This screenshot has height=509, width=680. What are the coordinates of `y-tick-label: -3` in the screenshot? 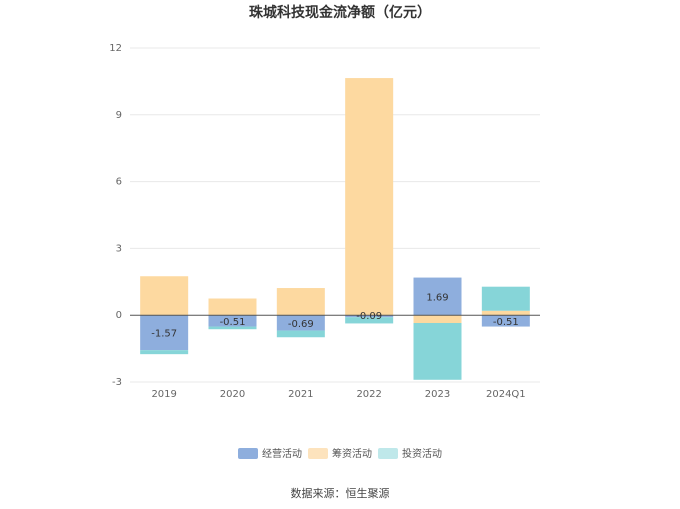 It's located at (117, 382).